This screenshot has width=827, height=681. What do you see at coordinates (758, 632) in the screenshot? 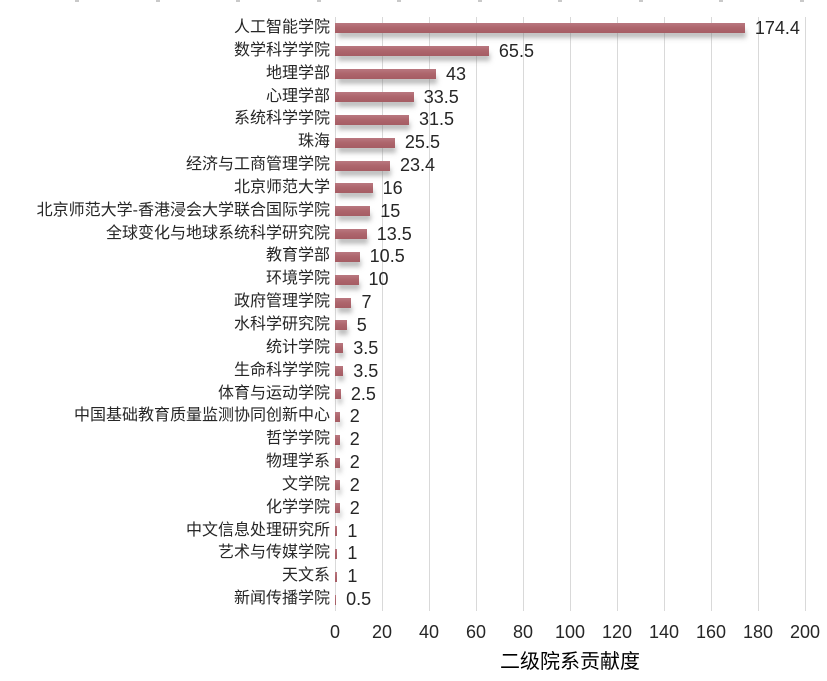
I see `x-axis-tick-label: 180` at bounding box center [758, 632].